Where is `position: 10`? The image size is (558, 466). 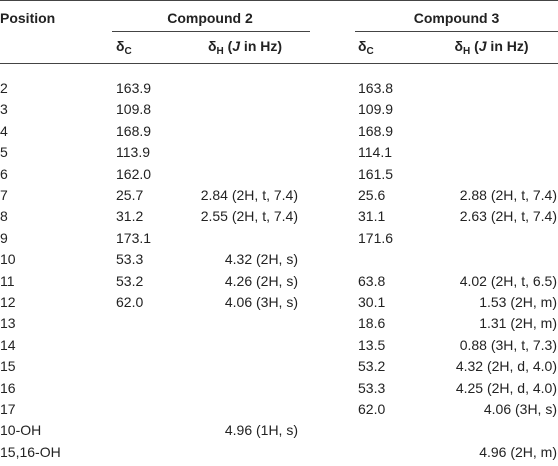
position: 10 is located at coordinates (8, 259).